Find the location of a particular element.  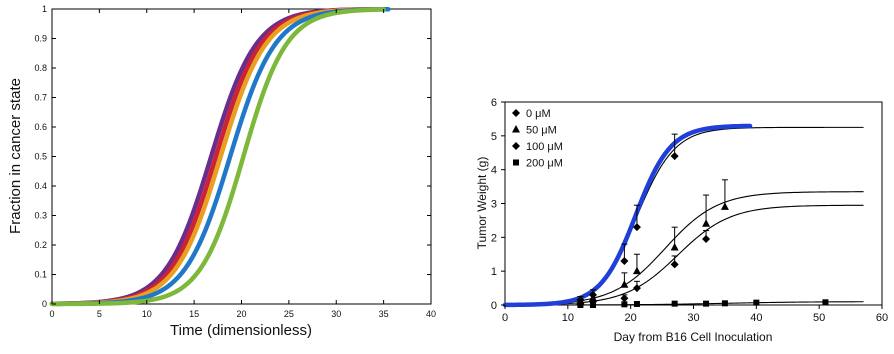

left-x-tick-label: 35 is located at coordinates (384, 314).